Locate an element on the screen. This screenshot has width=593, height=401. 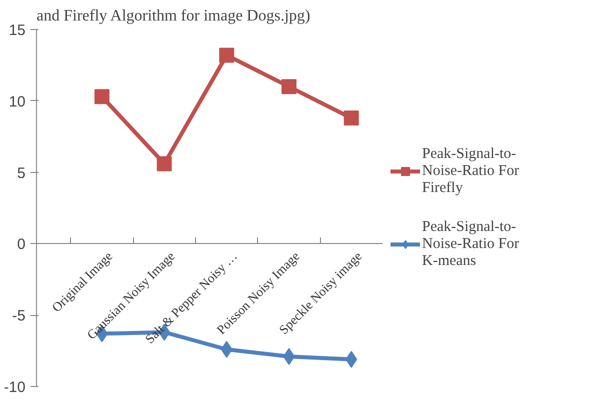
y-tick-label: -10 is located at coordinates (15, 387).